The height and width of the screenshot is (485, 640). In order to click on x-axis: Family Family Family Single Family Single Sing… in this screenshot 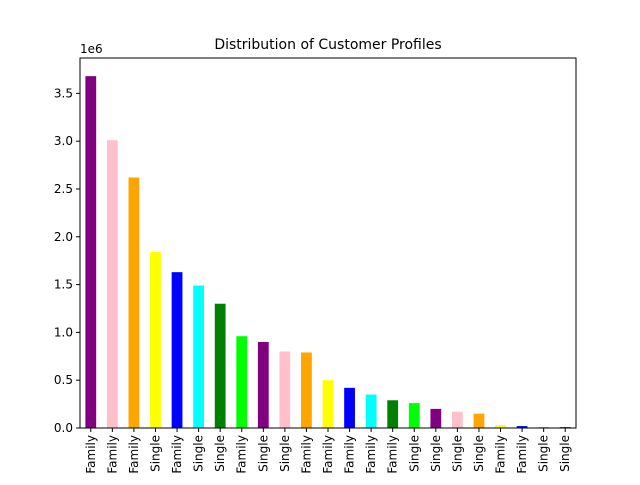, I will do `click(328, 451)`.